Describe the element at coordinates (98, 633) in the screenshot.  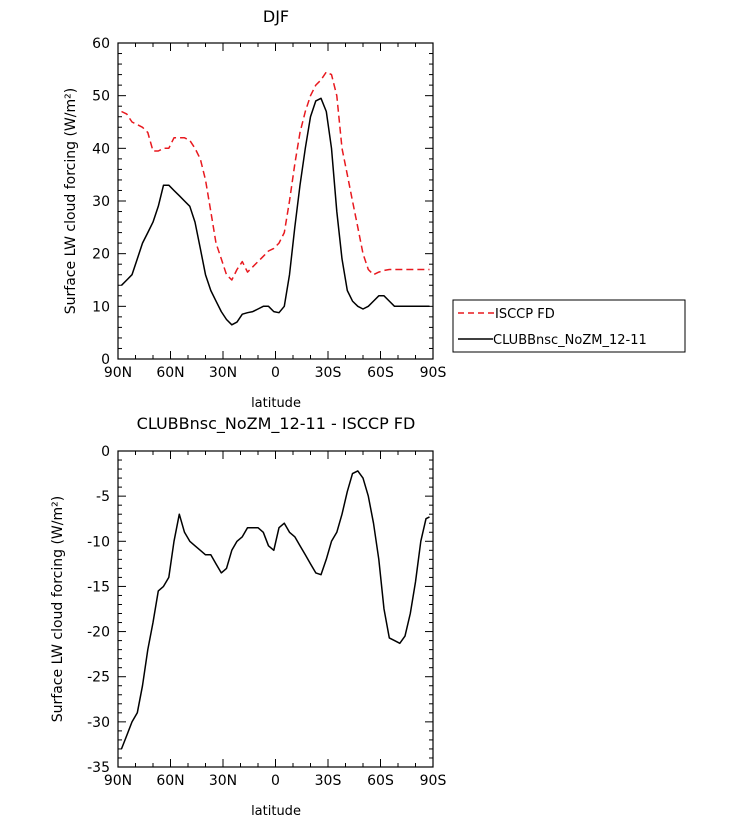
I see `y-tick-label: -20` at that location.